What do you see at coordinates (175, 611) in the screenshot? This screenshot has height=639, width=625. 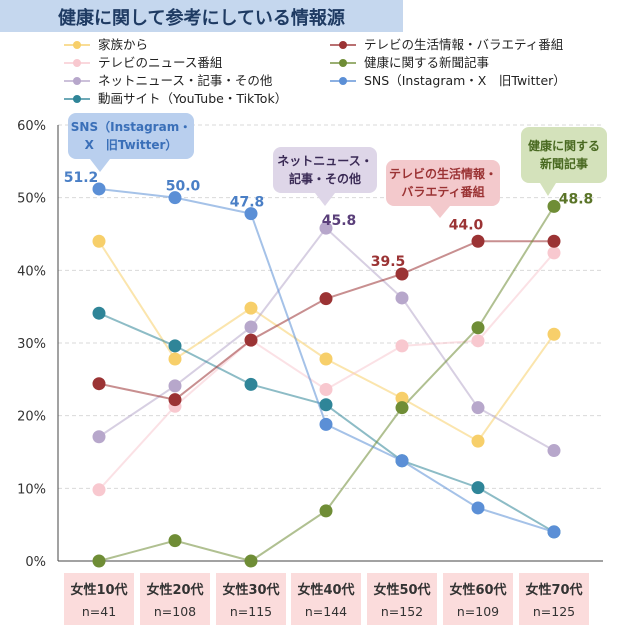 I see `x-category-sample-size: n=108` at bounding box center [175, 611].